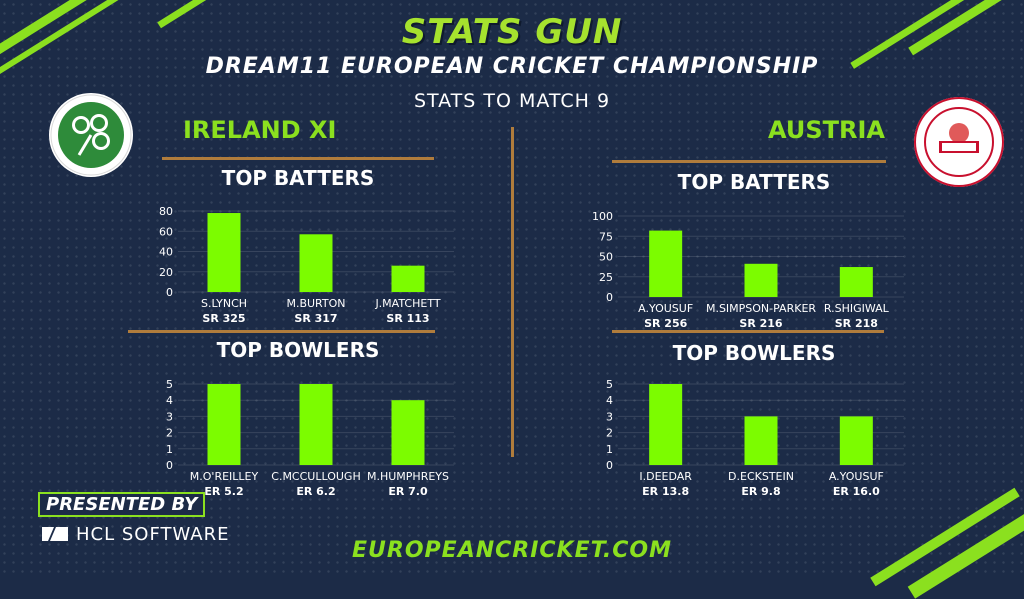 This screenshot has width=1024, height=599. I want to click on y-tick-label: 60, so click(166, 231).